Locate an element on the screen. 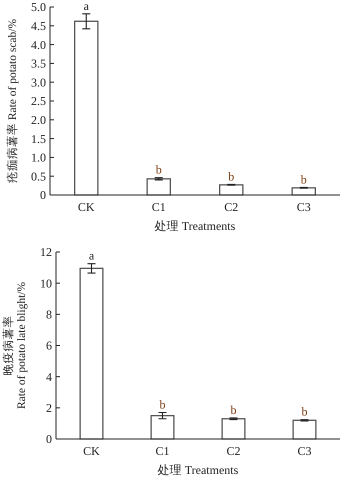 This screenshot has width=347, height=477. y-tick-label: 12 is located at coordinates (46, 252).